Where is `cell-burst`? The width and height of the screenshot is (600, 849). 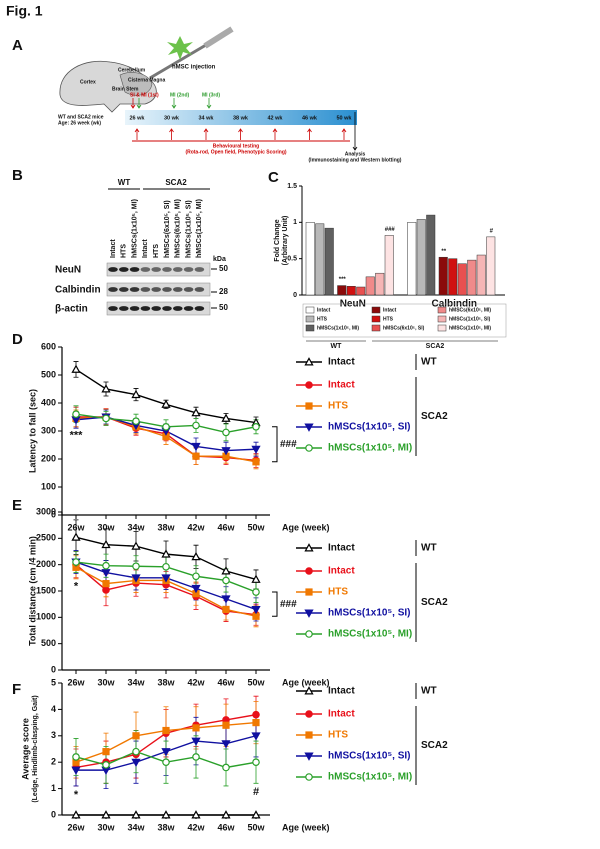
cell-burst is located at coordinates (180, 48).